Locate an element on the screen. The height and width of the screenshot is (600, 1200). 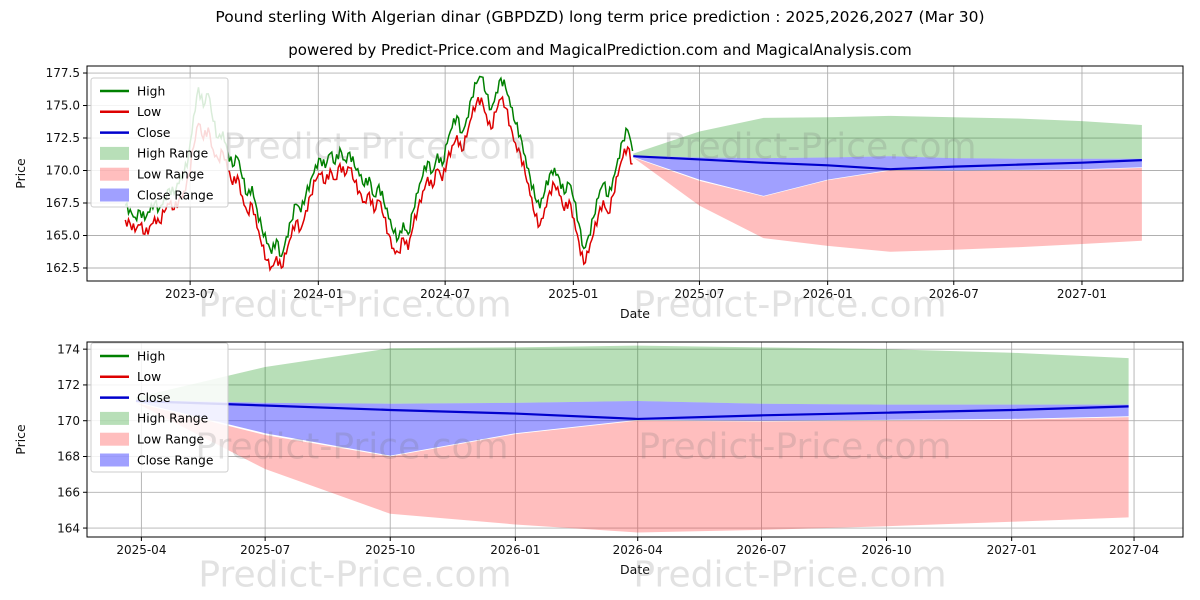
y-tick-label: 168 is located at coordinates (68, 457).